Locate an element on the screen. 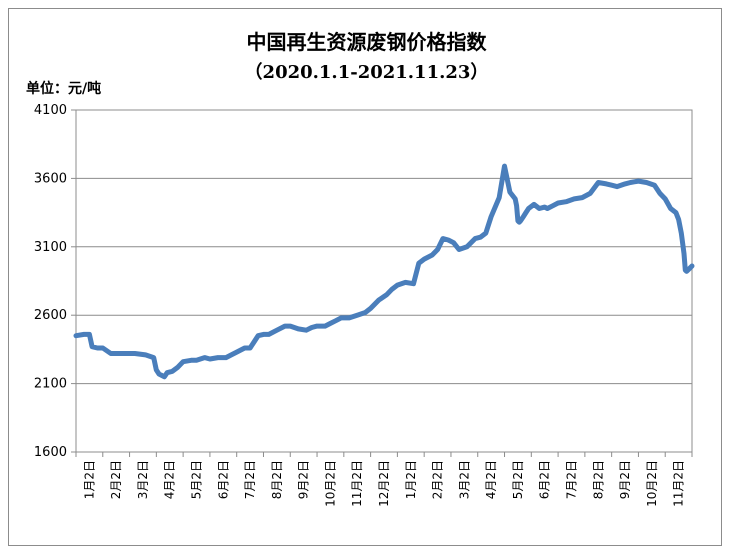 The width and height of the screenshot is (733, 555). chart-subtitle: （2020.1.1-2021.11.23） is located at coordinates (366, 72).